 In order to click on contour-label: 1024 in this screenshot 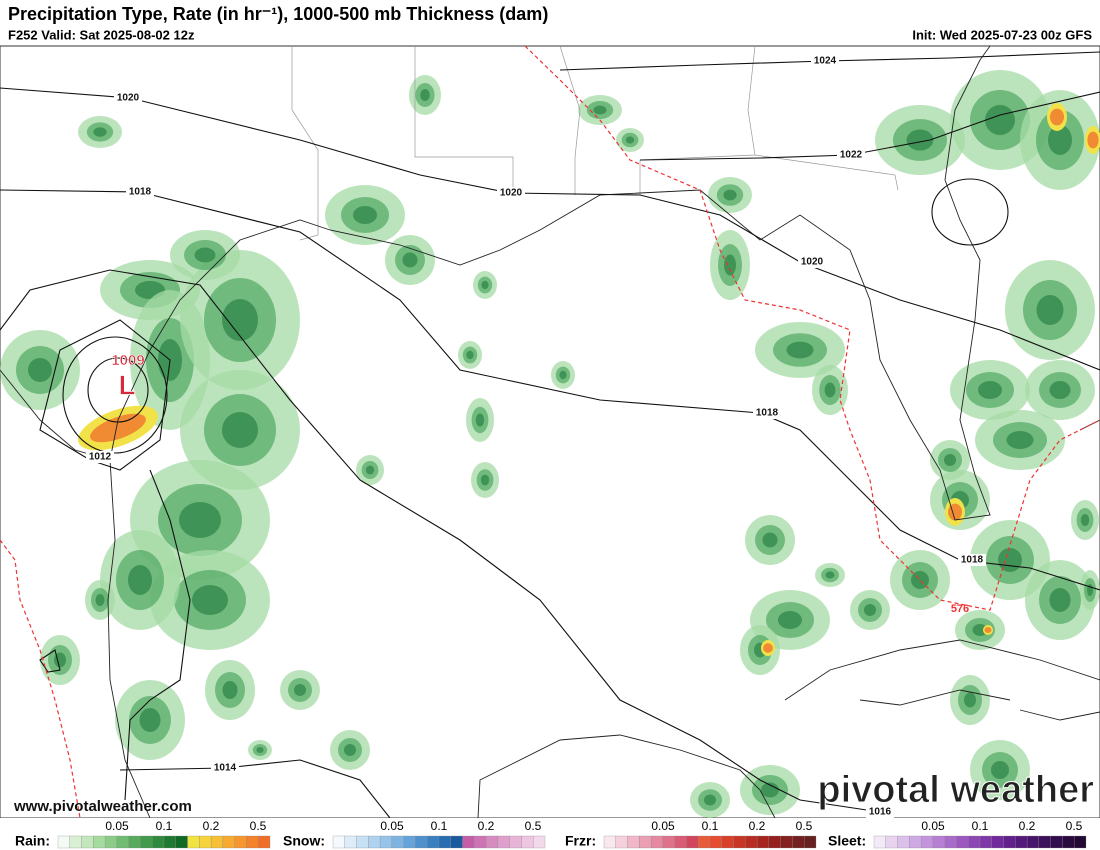, I will do `click(825, 61)`.